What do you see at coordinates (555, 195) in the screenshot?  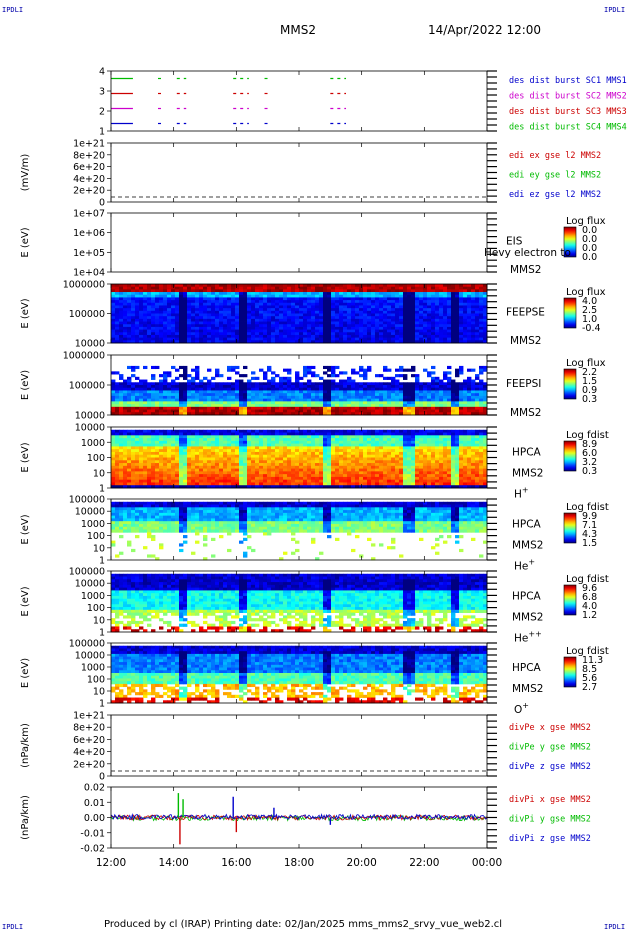 I see `legend-entry: edi ez gse l2 MMS2` at bounding box center [555, 195].